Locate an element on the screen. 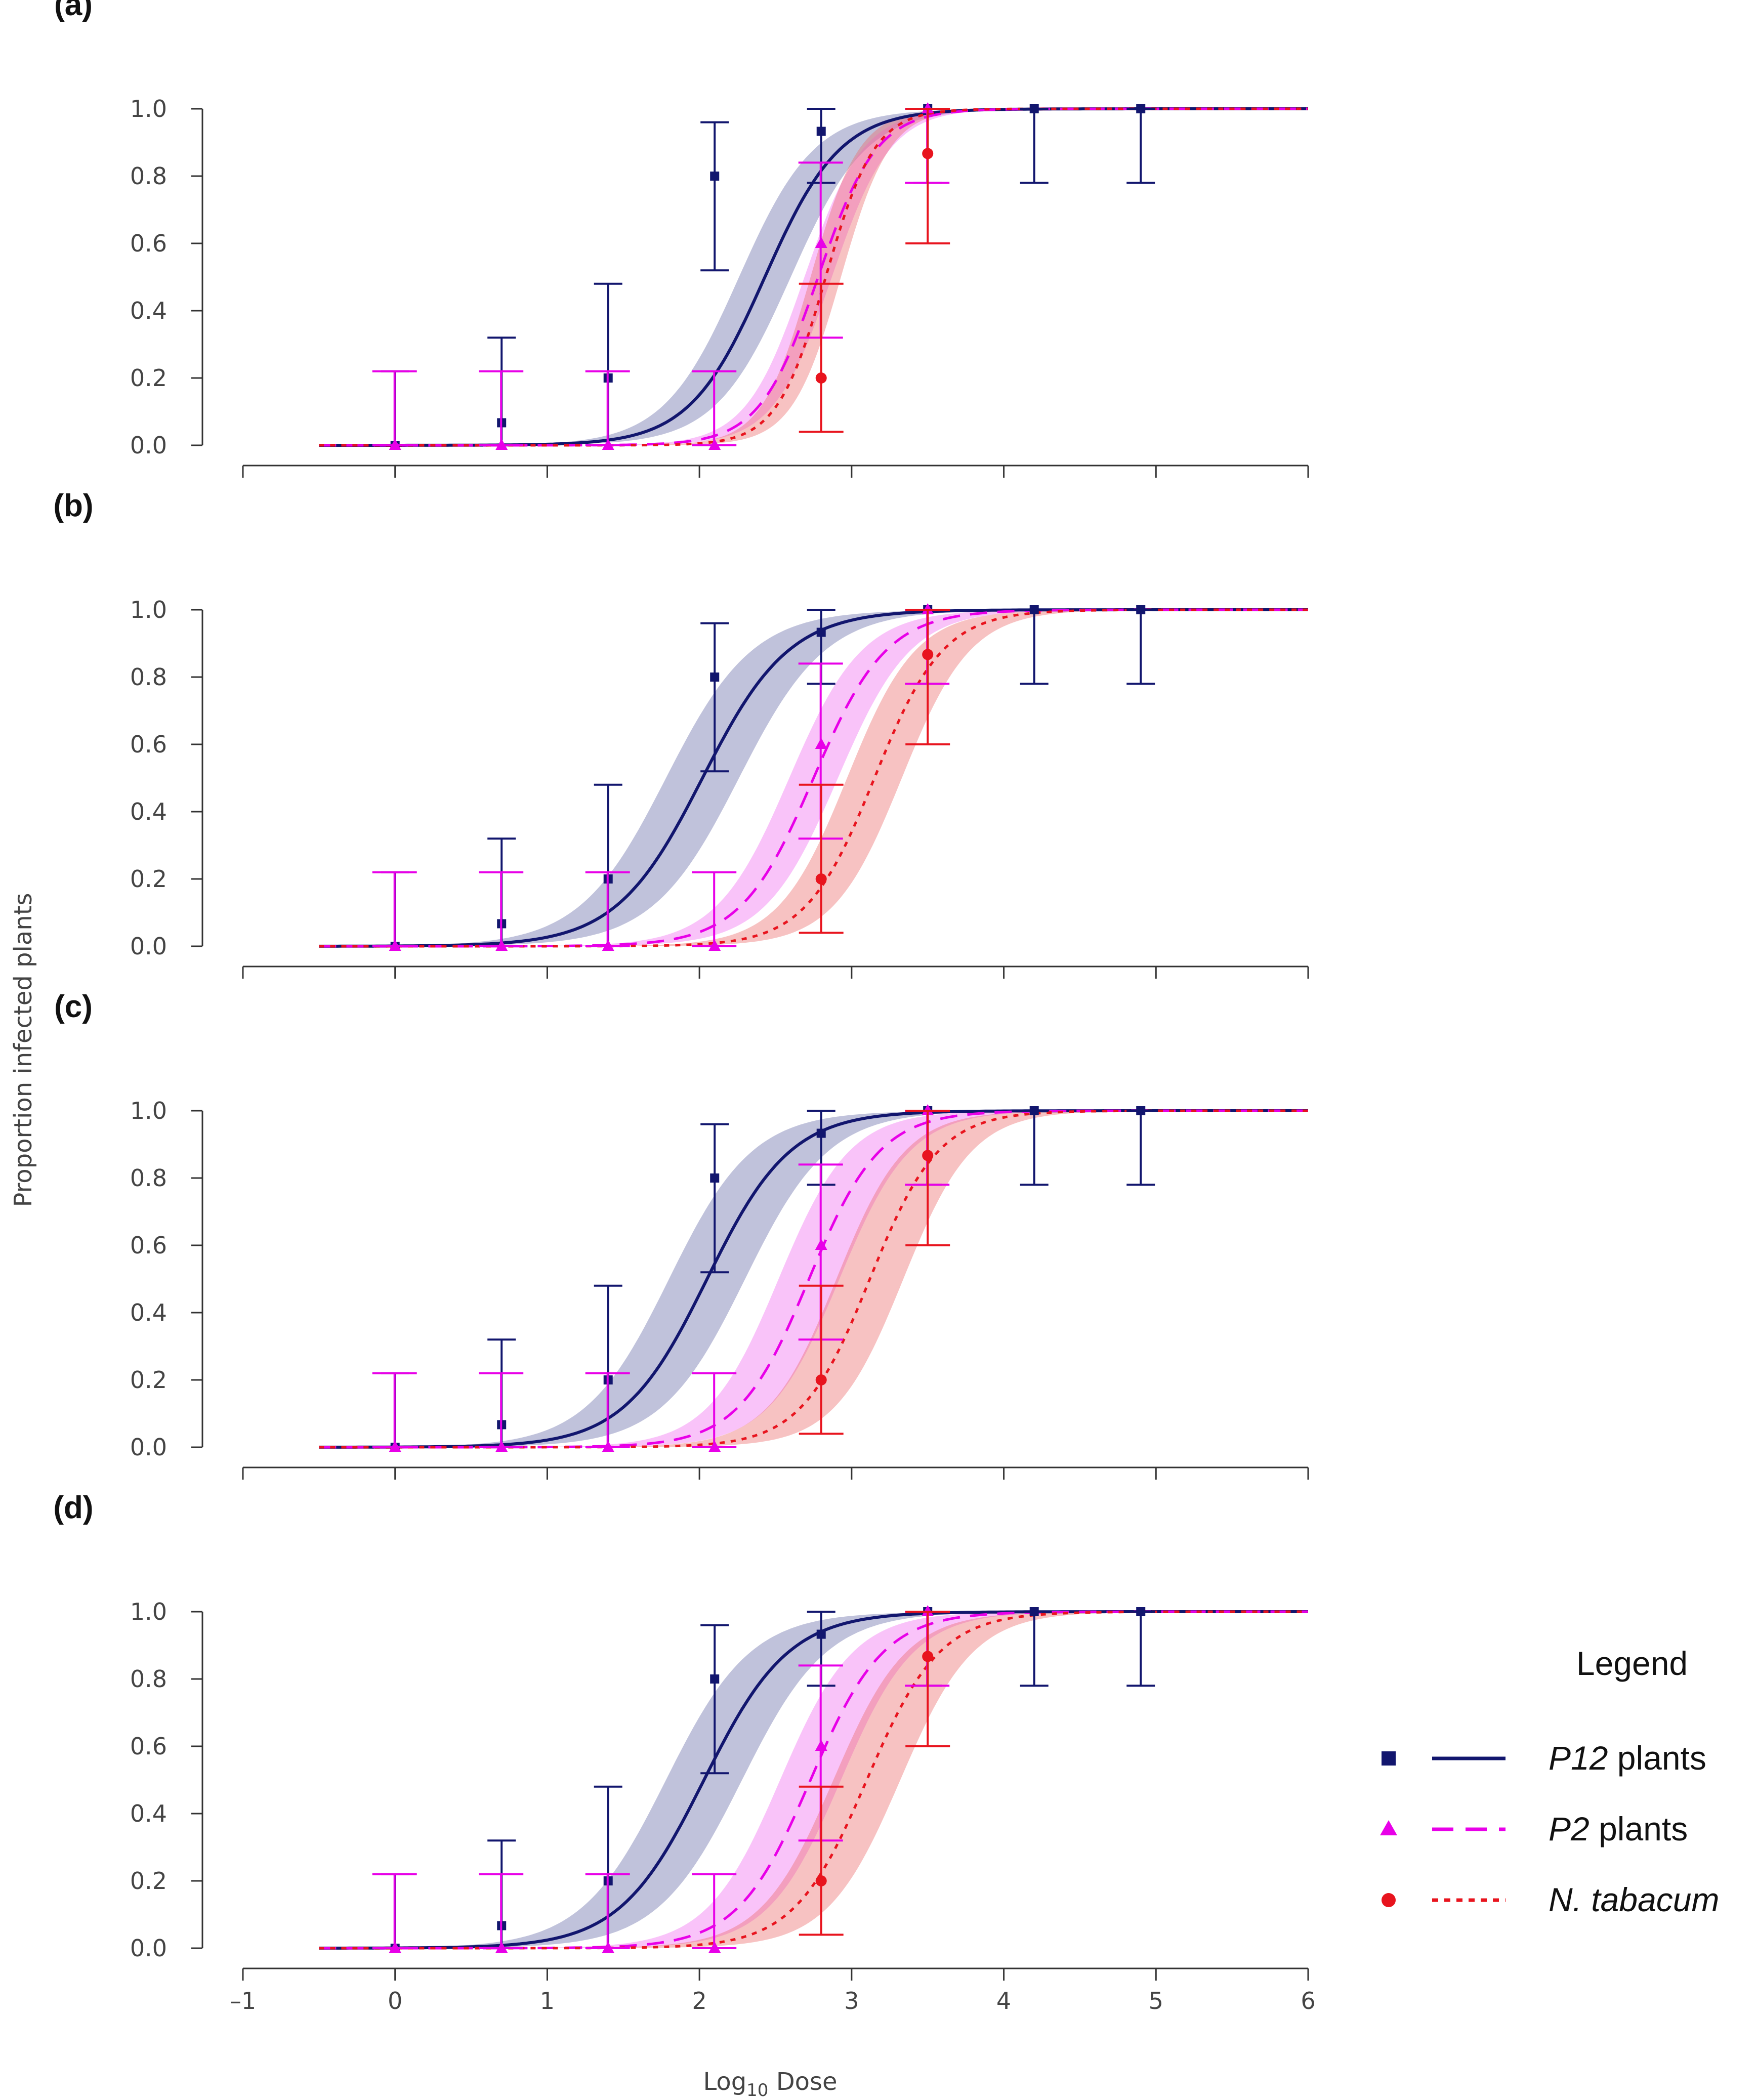 This screenshot has height=2100, width=1756. legend-entry-p12: P12 plants is located at coordinates (1544, 1758).